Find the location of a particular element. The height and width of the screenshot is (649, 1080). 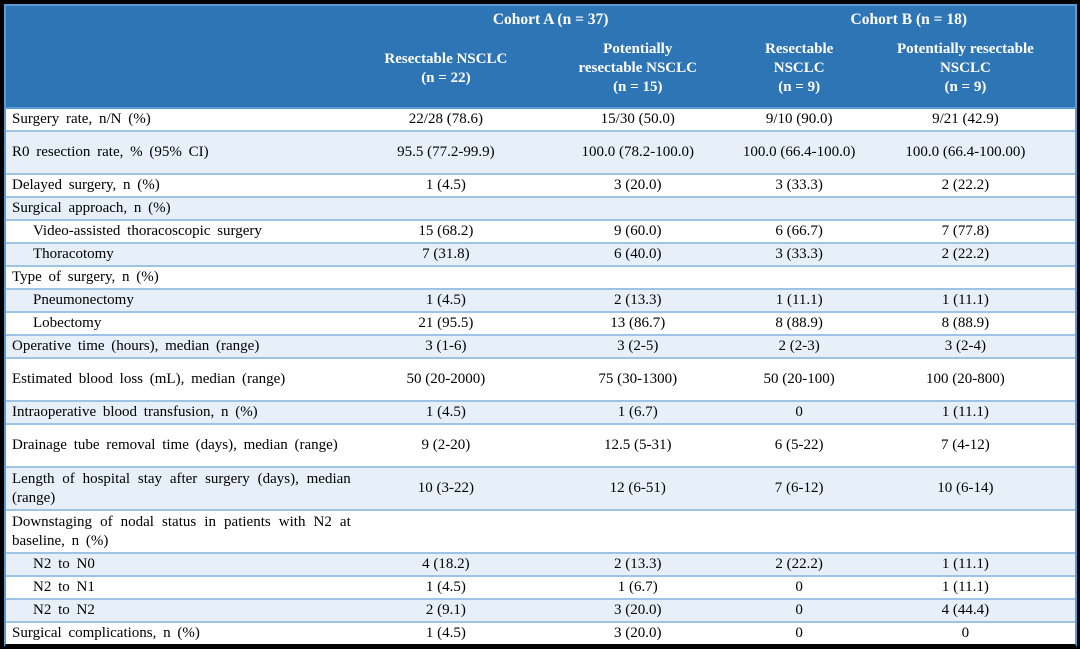

row-label: Intraoperative blood transfusion, n (%) is located at coordinates (135, 412).